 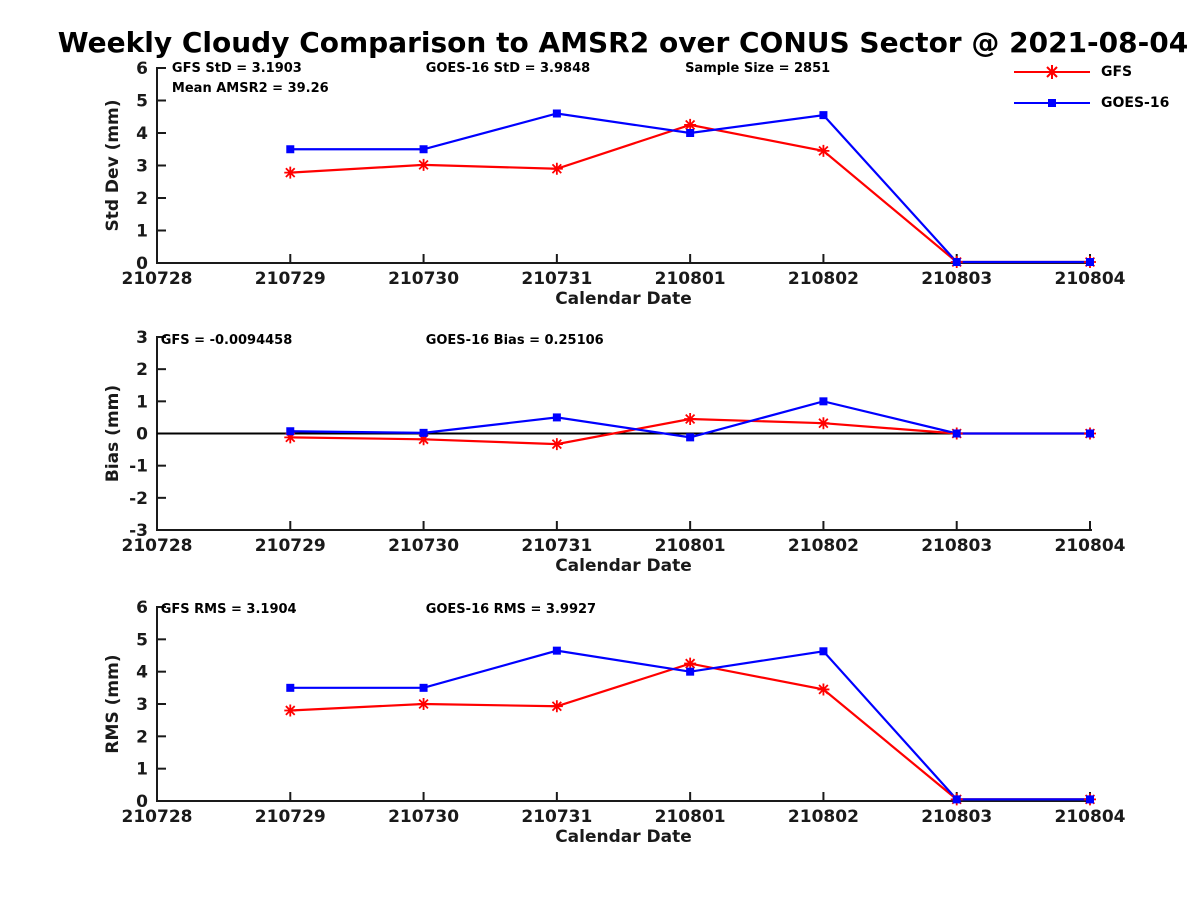 What do you see at coordinates (511, 609) in the screenshot?
I see `annotation: GOES-16 RMS = 3.9927` at bounding box center [511, 609].